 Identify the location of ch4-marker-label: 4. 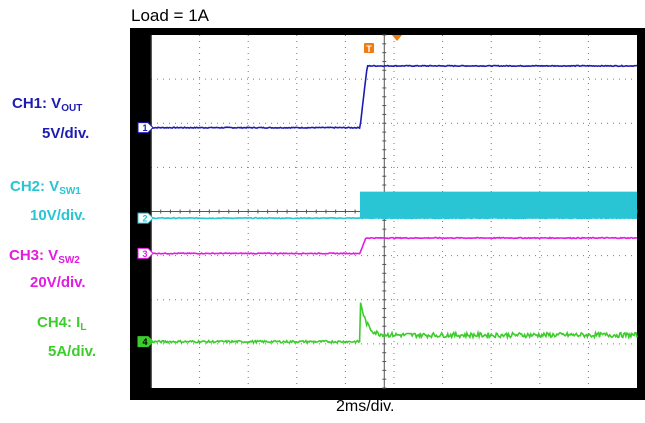
(144, 342).